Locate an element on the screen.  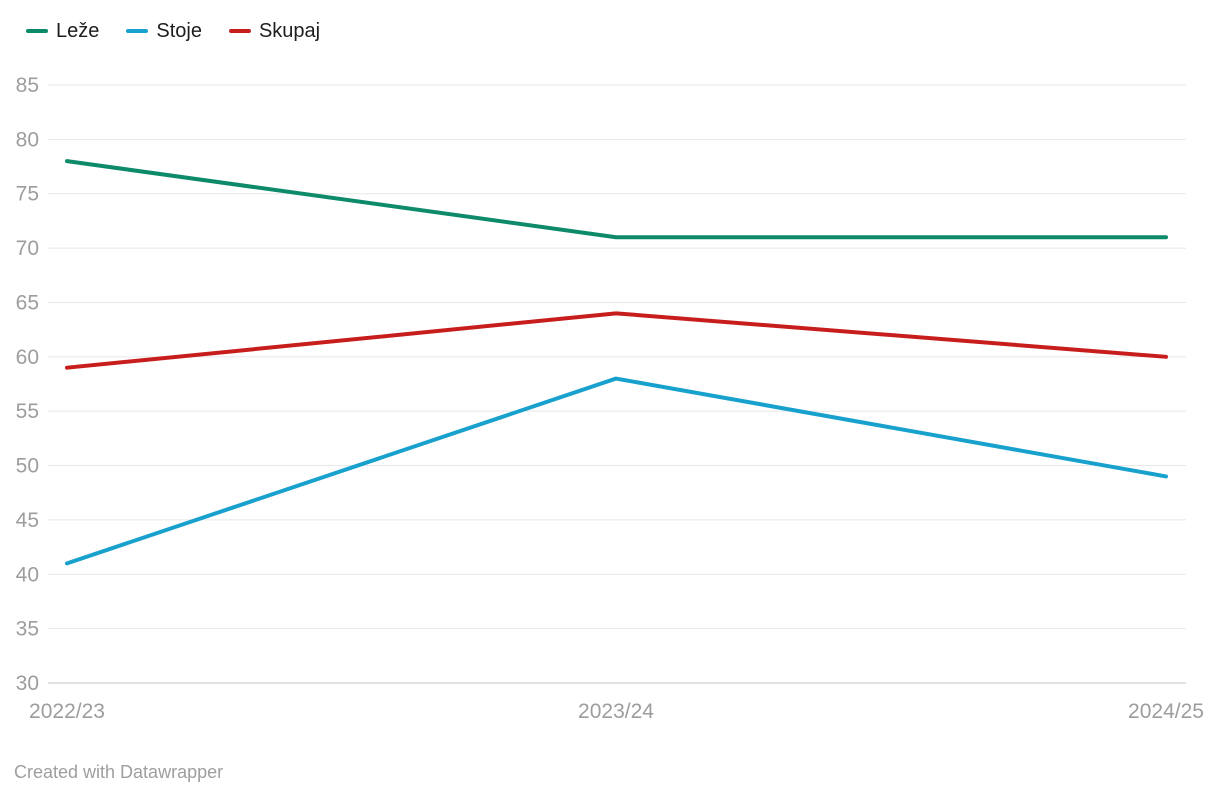
legend-item-skupaj: Skupaj is located at coordinates (274, 31).